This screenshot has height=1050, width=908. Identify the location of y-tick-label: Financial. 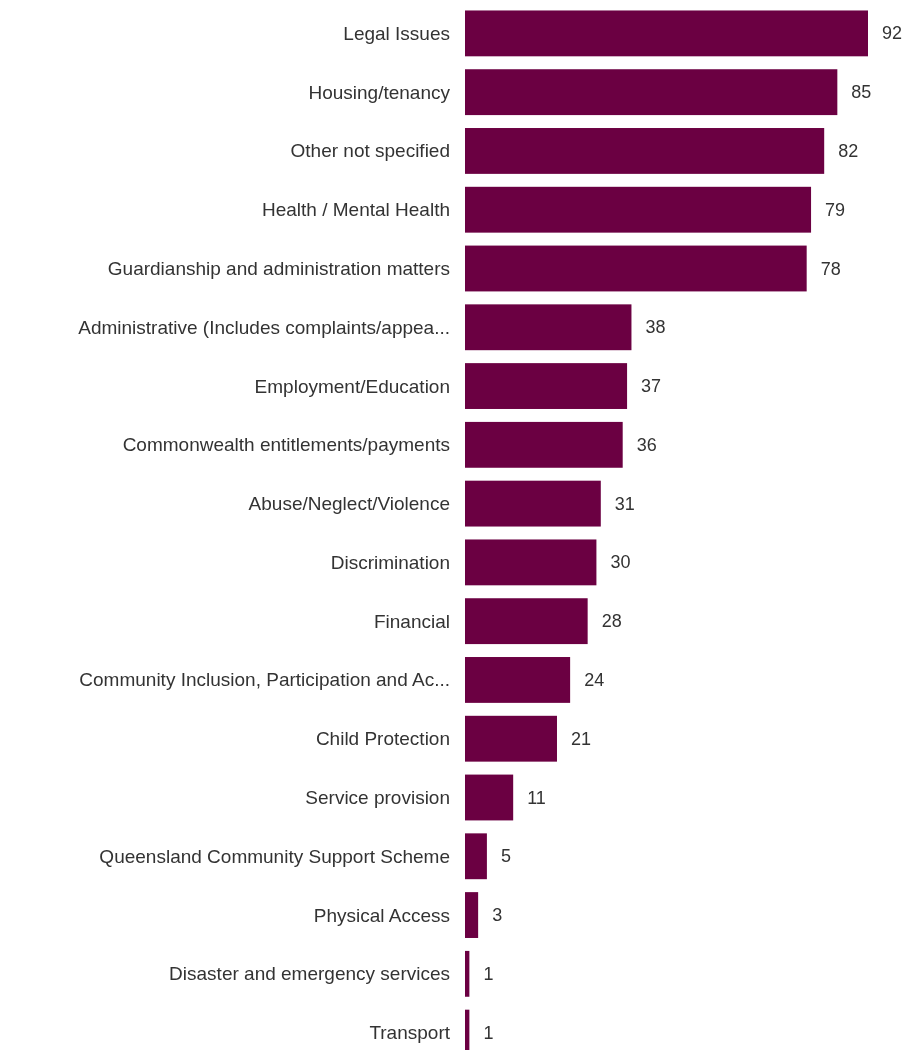
(411, 621).